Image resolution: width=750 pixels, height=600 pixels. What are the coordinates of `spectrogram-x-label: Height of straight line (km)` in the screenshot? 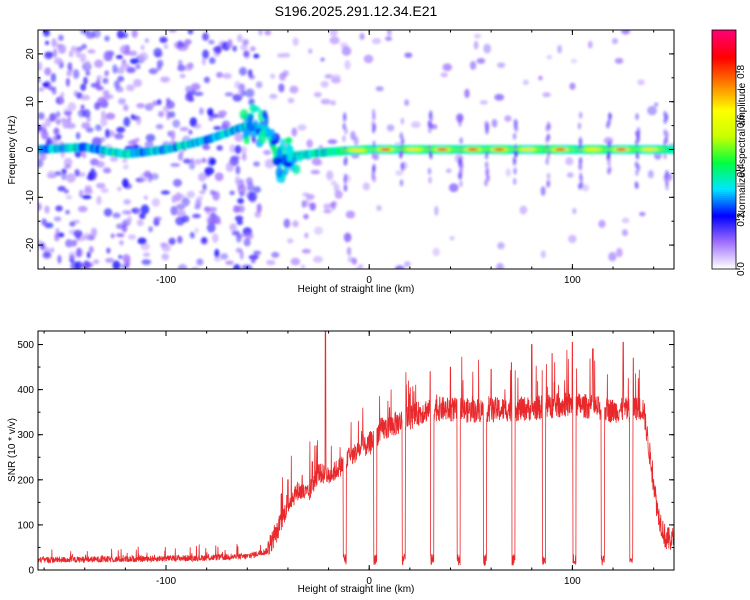 It's located at (356, 289).